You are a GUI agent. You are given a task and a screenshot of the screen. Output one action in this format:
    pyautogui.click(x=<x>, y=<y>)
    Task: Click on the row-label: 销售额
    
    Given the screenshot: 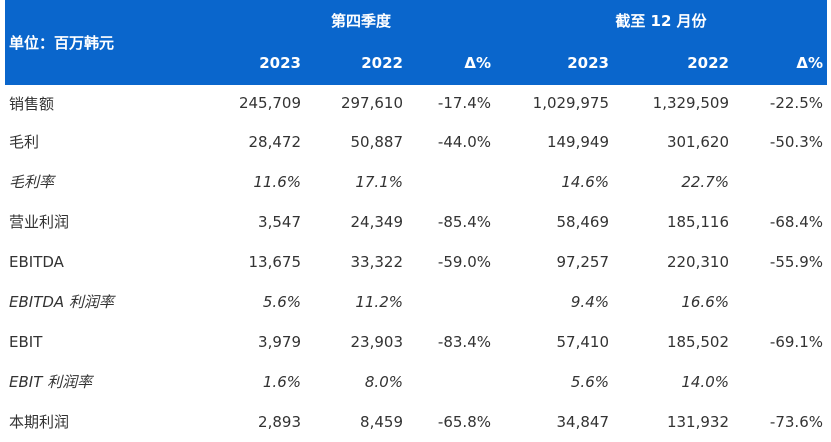 What is the action you would take?
    pyautogui.click(x=116, y=103)
    